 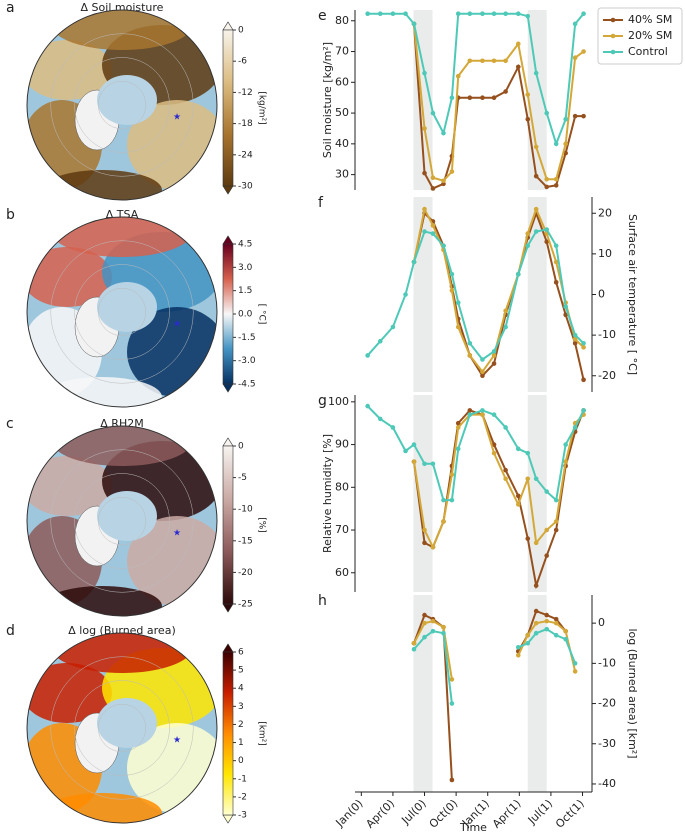 I want to click on colorbar-tick-label: -2, so click(x=242, y=797).